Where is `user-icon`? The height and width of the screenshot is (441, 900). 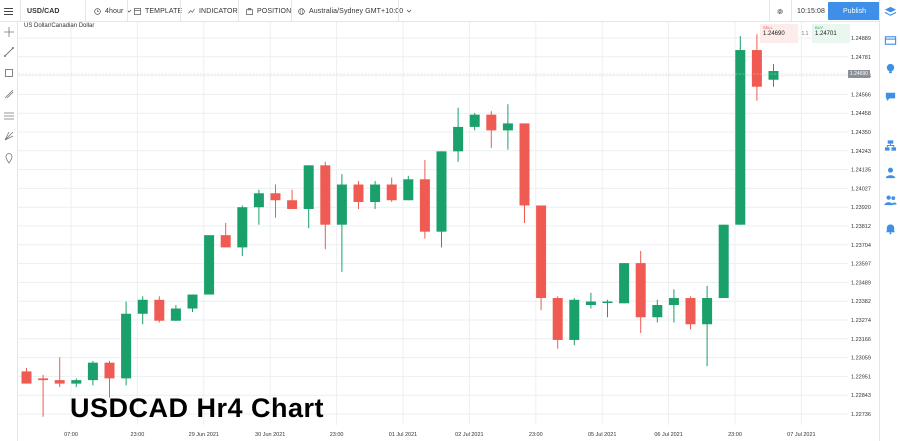 user-icon is located at coordinates (890, 172).